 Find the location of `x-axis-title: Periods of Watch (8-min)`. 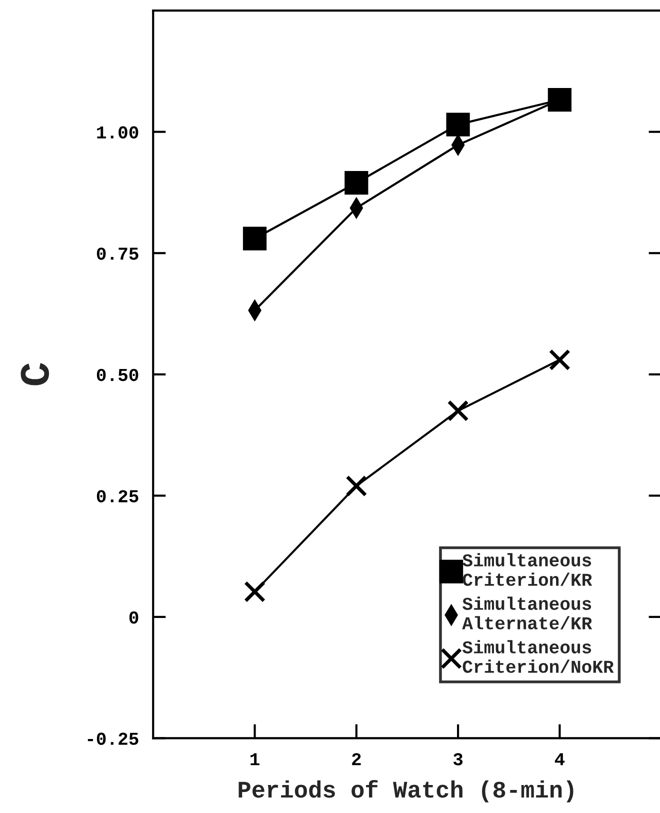

x-axis-title: Periods of Watch (8-min) is located at coordinates (406, 791).